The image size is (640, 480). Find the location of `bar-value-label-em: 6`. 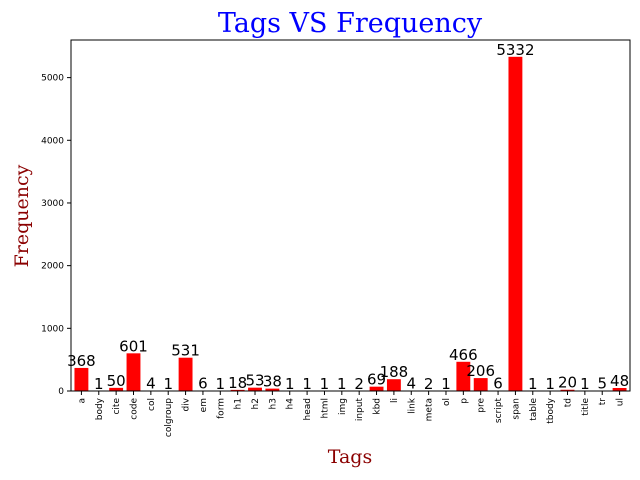

bar-value-label-em: 6 is located at coordinates (203, 384).